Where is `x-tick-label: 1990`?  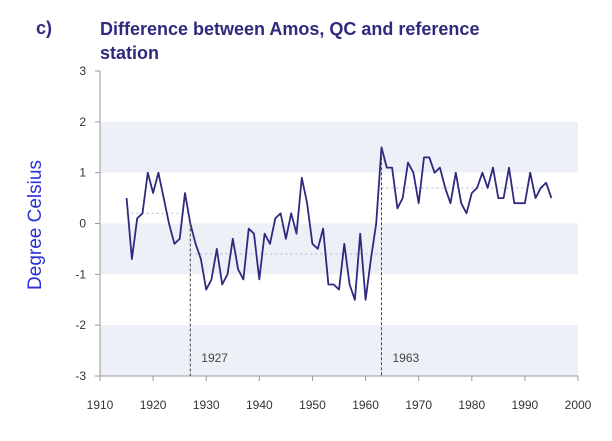 x-tick-label: 1990 is located at coordinates (525, 405).